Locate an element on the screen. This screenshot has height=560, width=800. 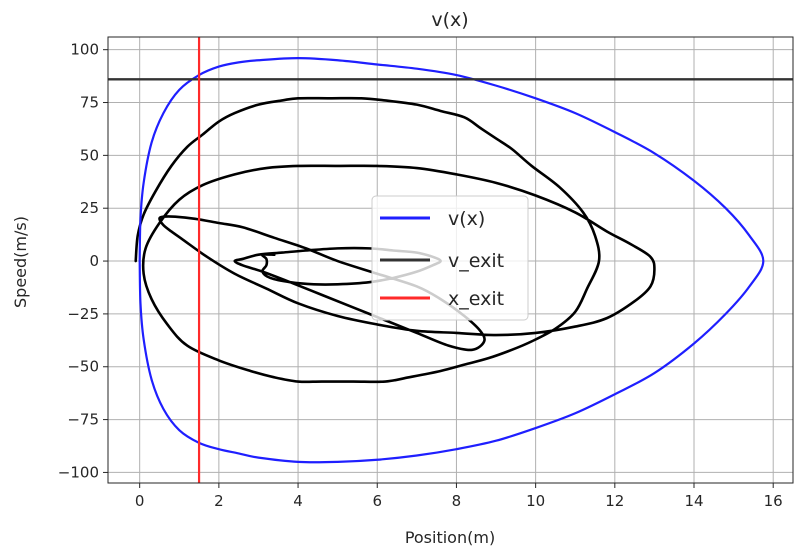
x-tick-label: 12 is located at coordinates (614, 501).